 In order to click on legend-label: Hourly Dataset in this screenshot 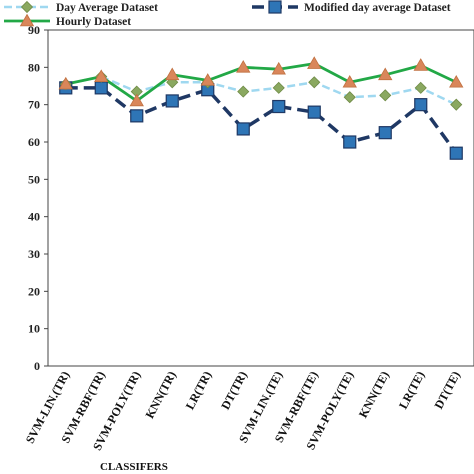, I will do `click(93, 22)`.